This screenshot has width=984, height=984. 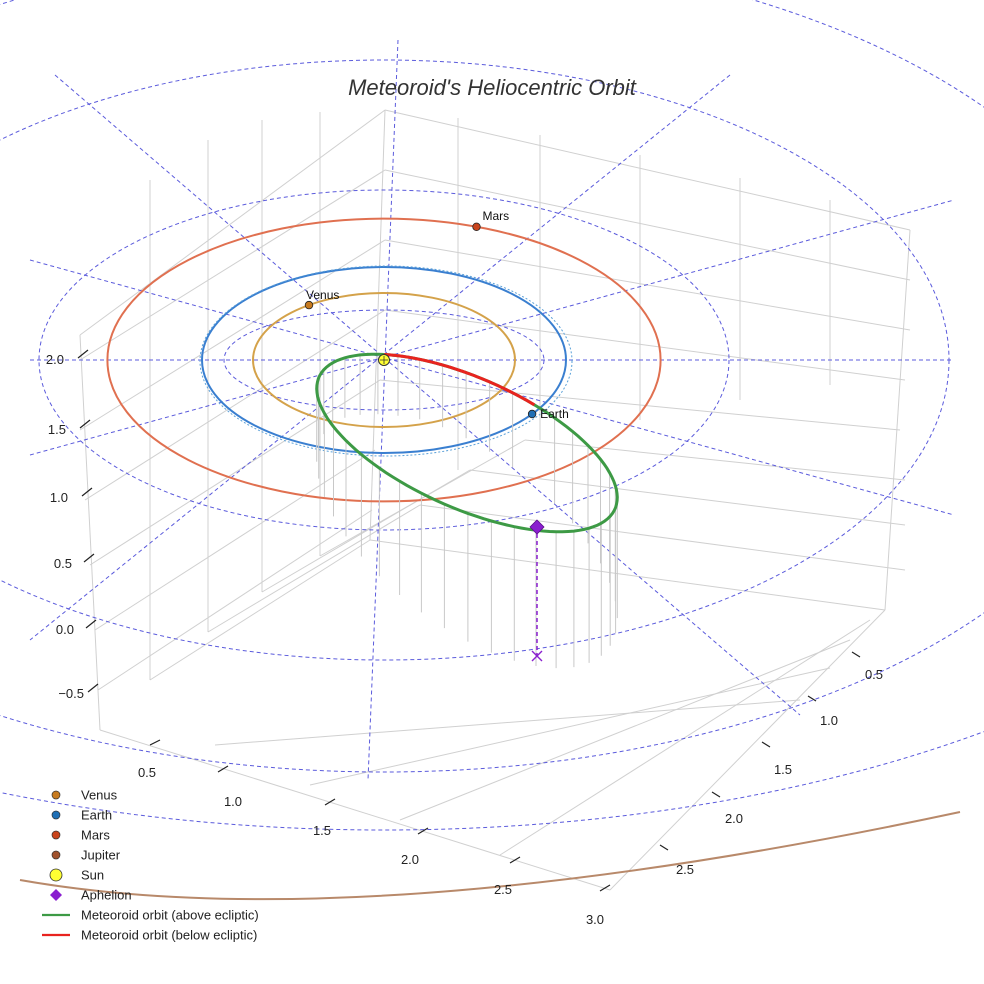 I want to click on jupiter-orbit, so click(x=490, y=856).